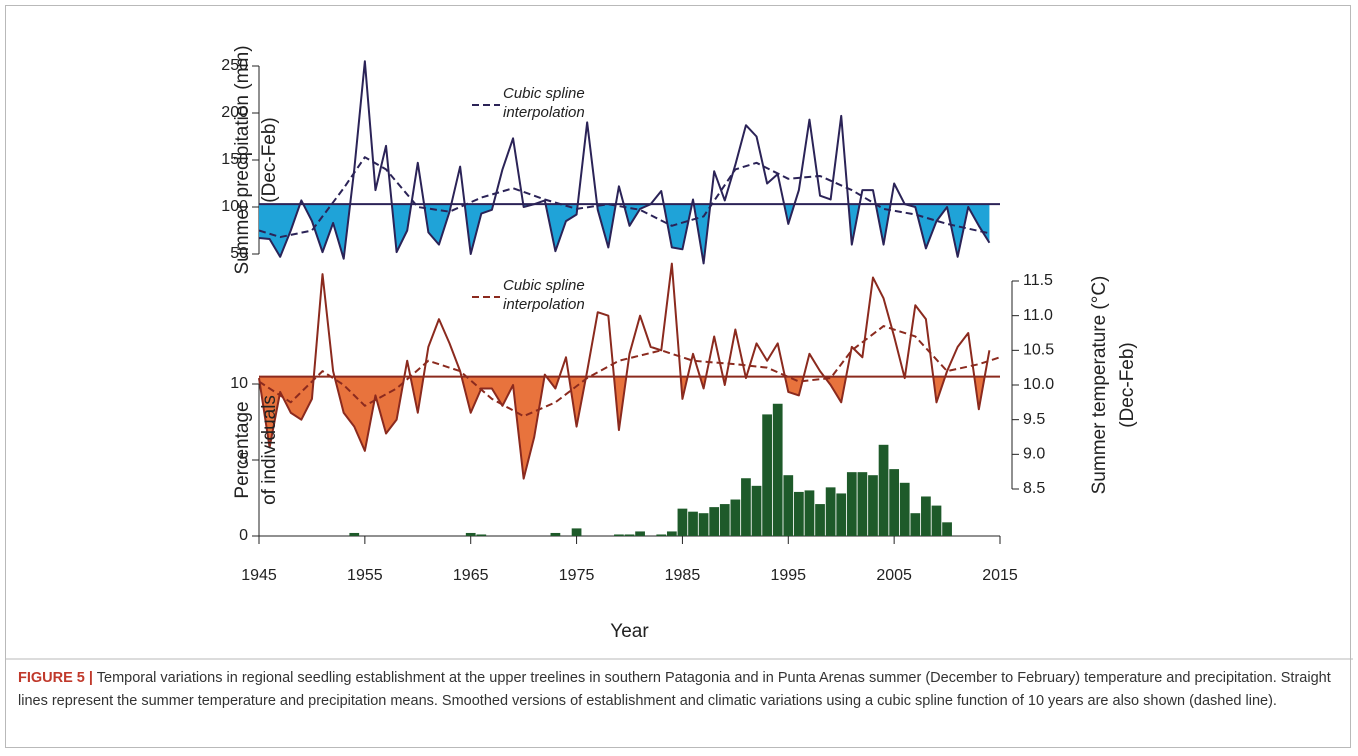 This screenshot has height=756, width=1358. Describe the element at coordinates (243, 459) in the screenshot. I see `y-tick-label: 5` at that location.